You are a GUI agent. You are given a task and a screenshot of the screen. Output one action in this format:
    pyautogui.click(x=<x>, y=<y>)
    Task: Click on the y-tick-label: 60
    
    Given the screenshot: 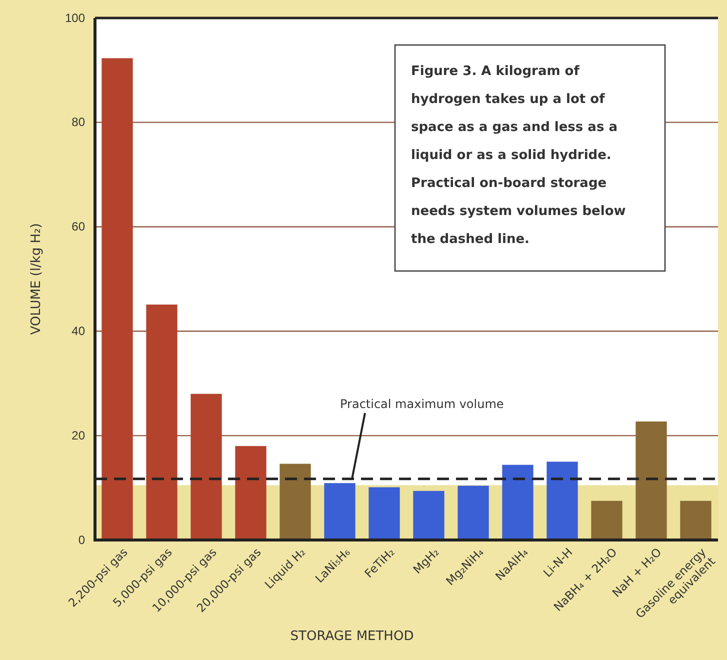 What is the action you would take?
    pyautogui.click(x=79, y=227)
    